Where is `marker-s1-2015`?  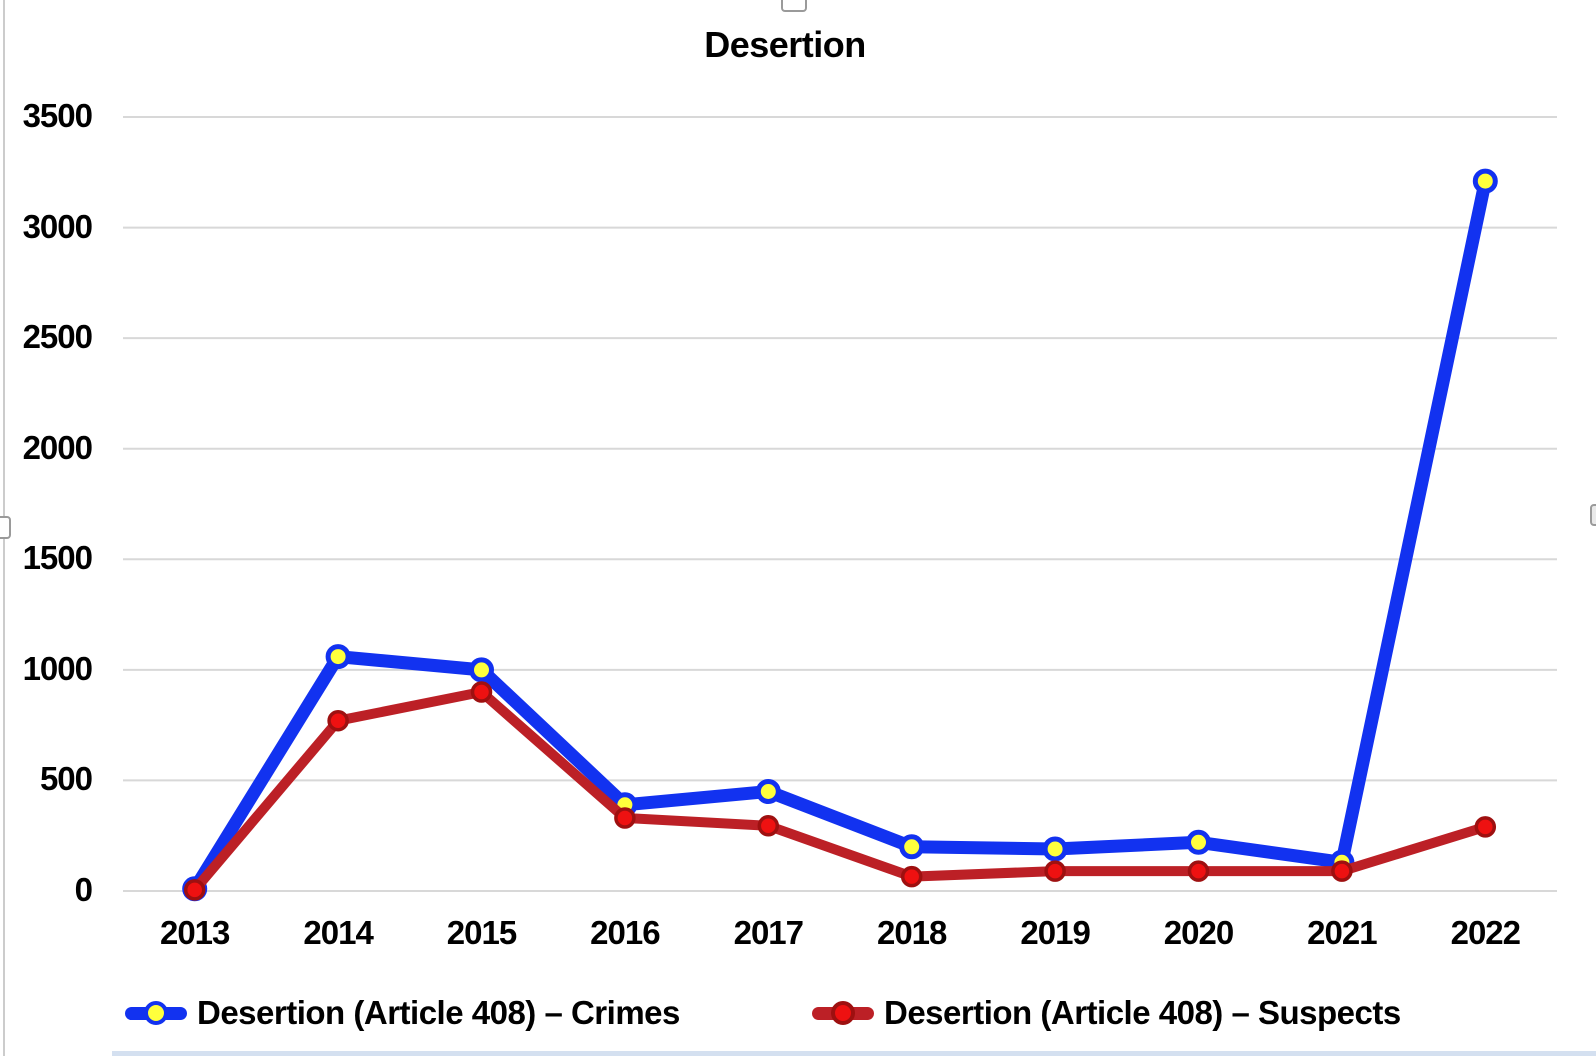 marker-s1-2015 is located at coordinates (481, 692).